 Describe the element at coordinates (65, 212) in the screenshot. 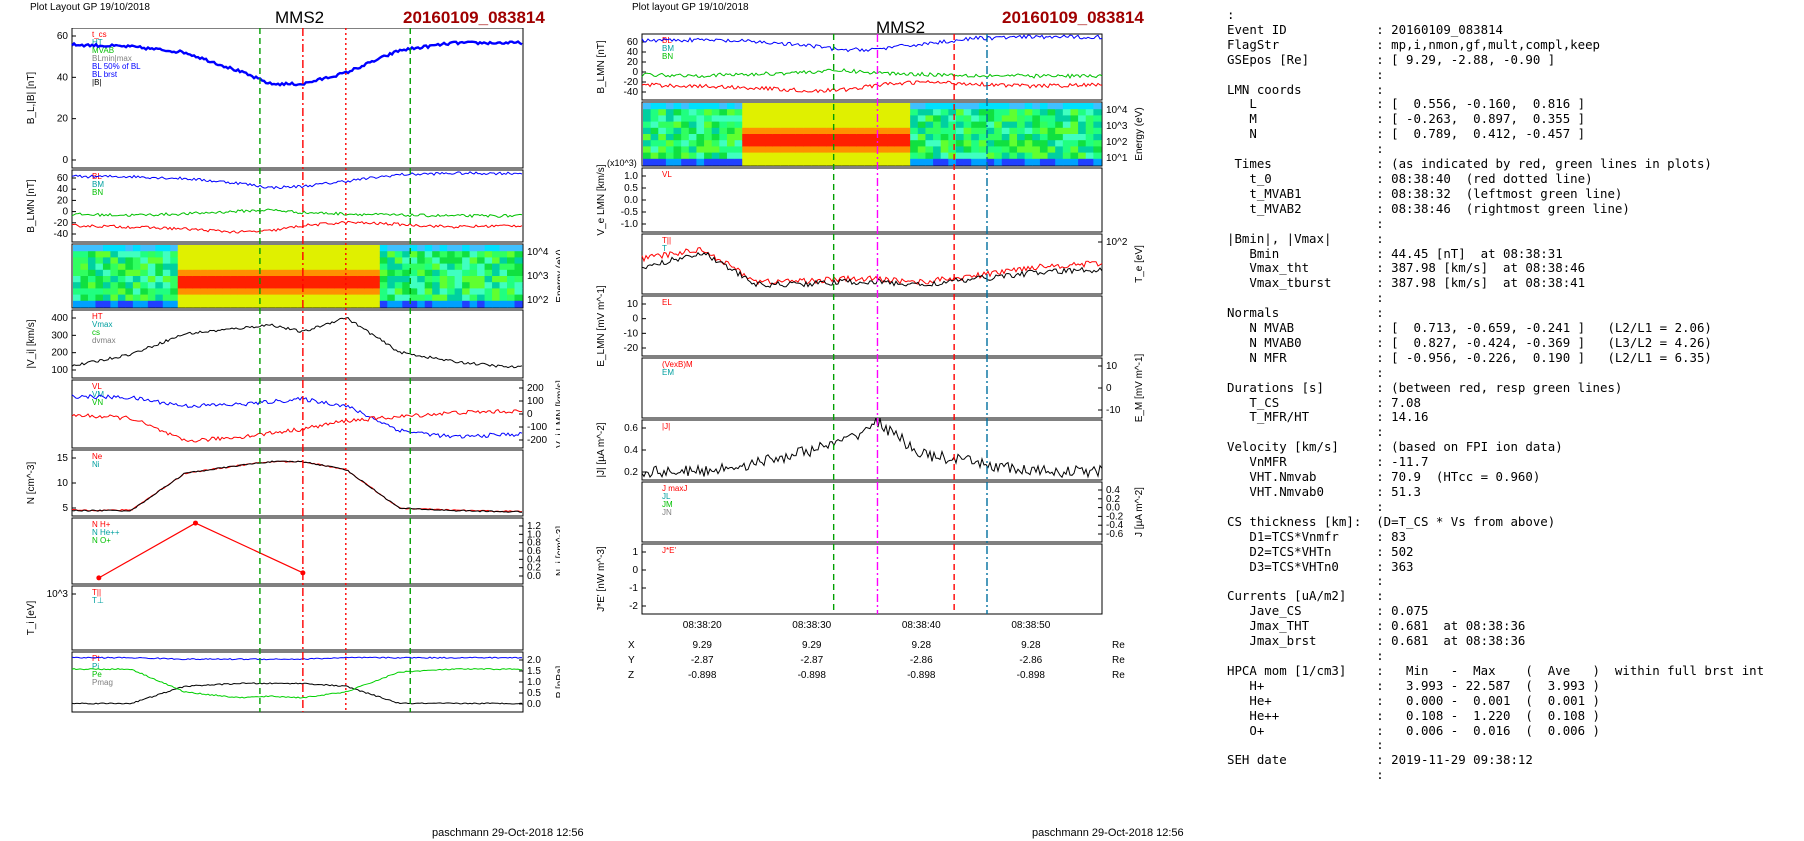

I see `y-tick-label: 0` at that location.